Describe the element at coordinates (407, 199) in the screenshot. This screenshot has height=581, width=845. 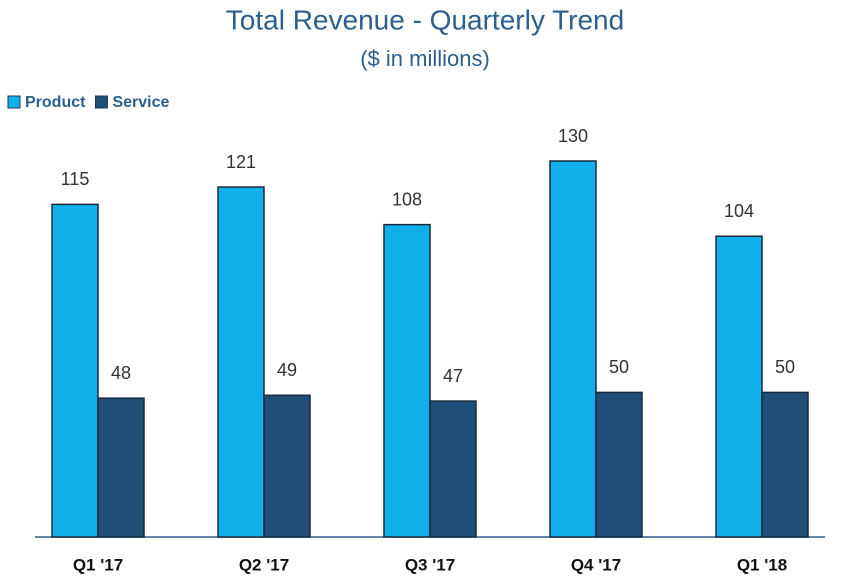
I see `value-label: 108` at that location.